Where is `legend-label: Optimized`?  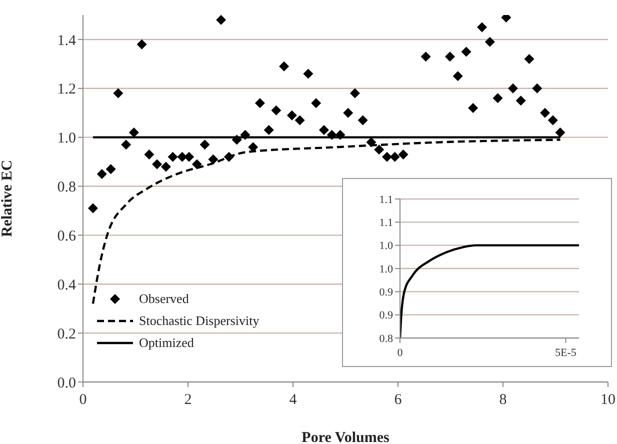 legend-label: Optimized is located at coordinates (166, 343).